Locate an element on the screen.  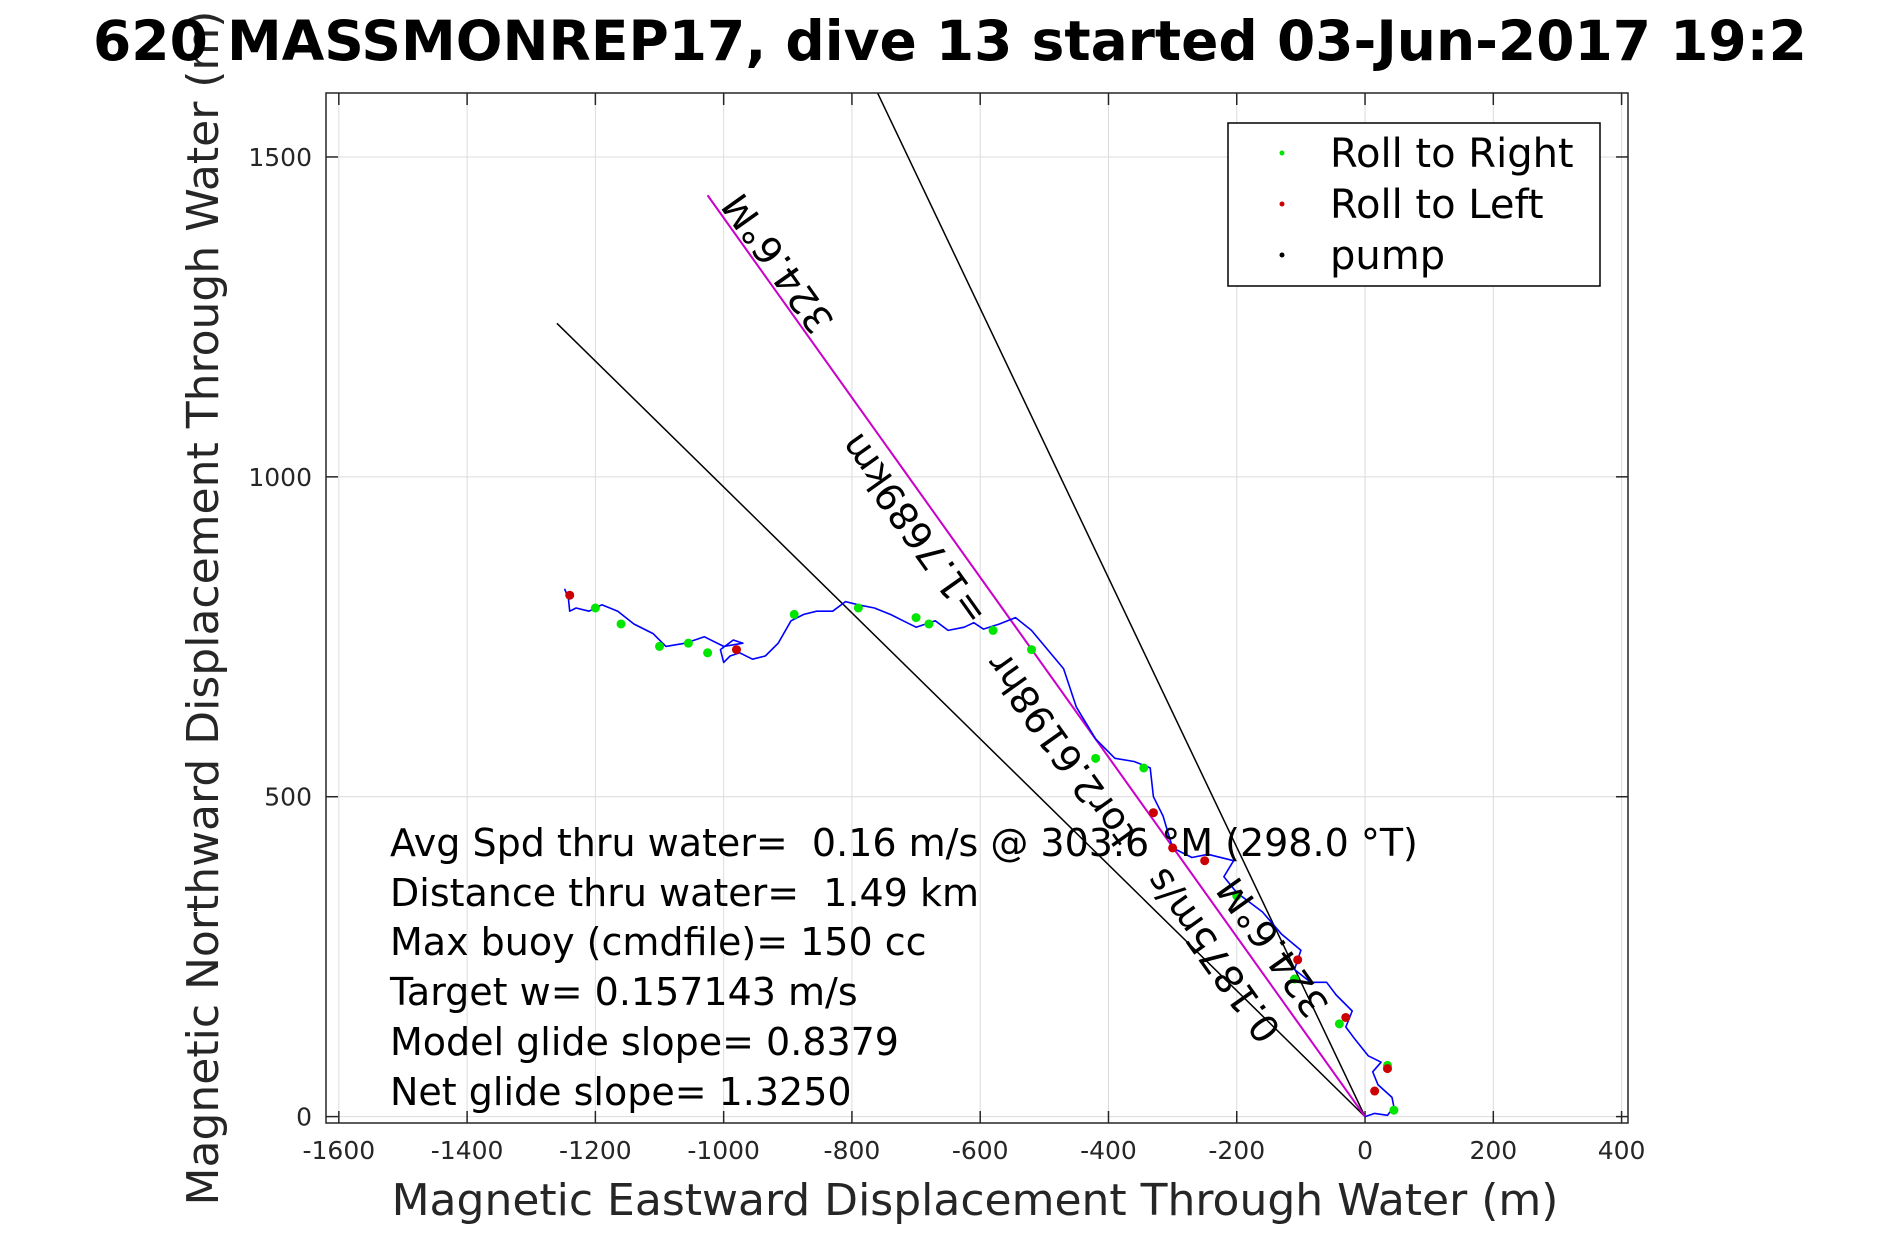
annotation-distance: Distance thru water= 1.49 km is located at coordinates (684, 893).